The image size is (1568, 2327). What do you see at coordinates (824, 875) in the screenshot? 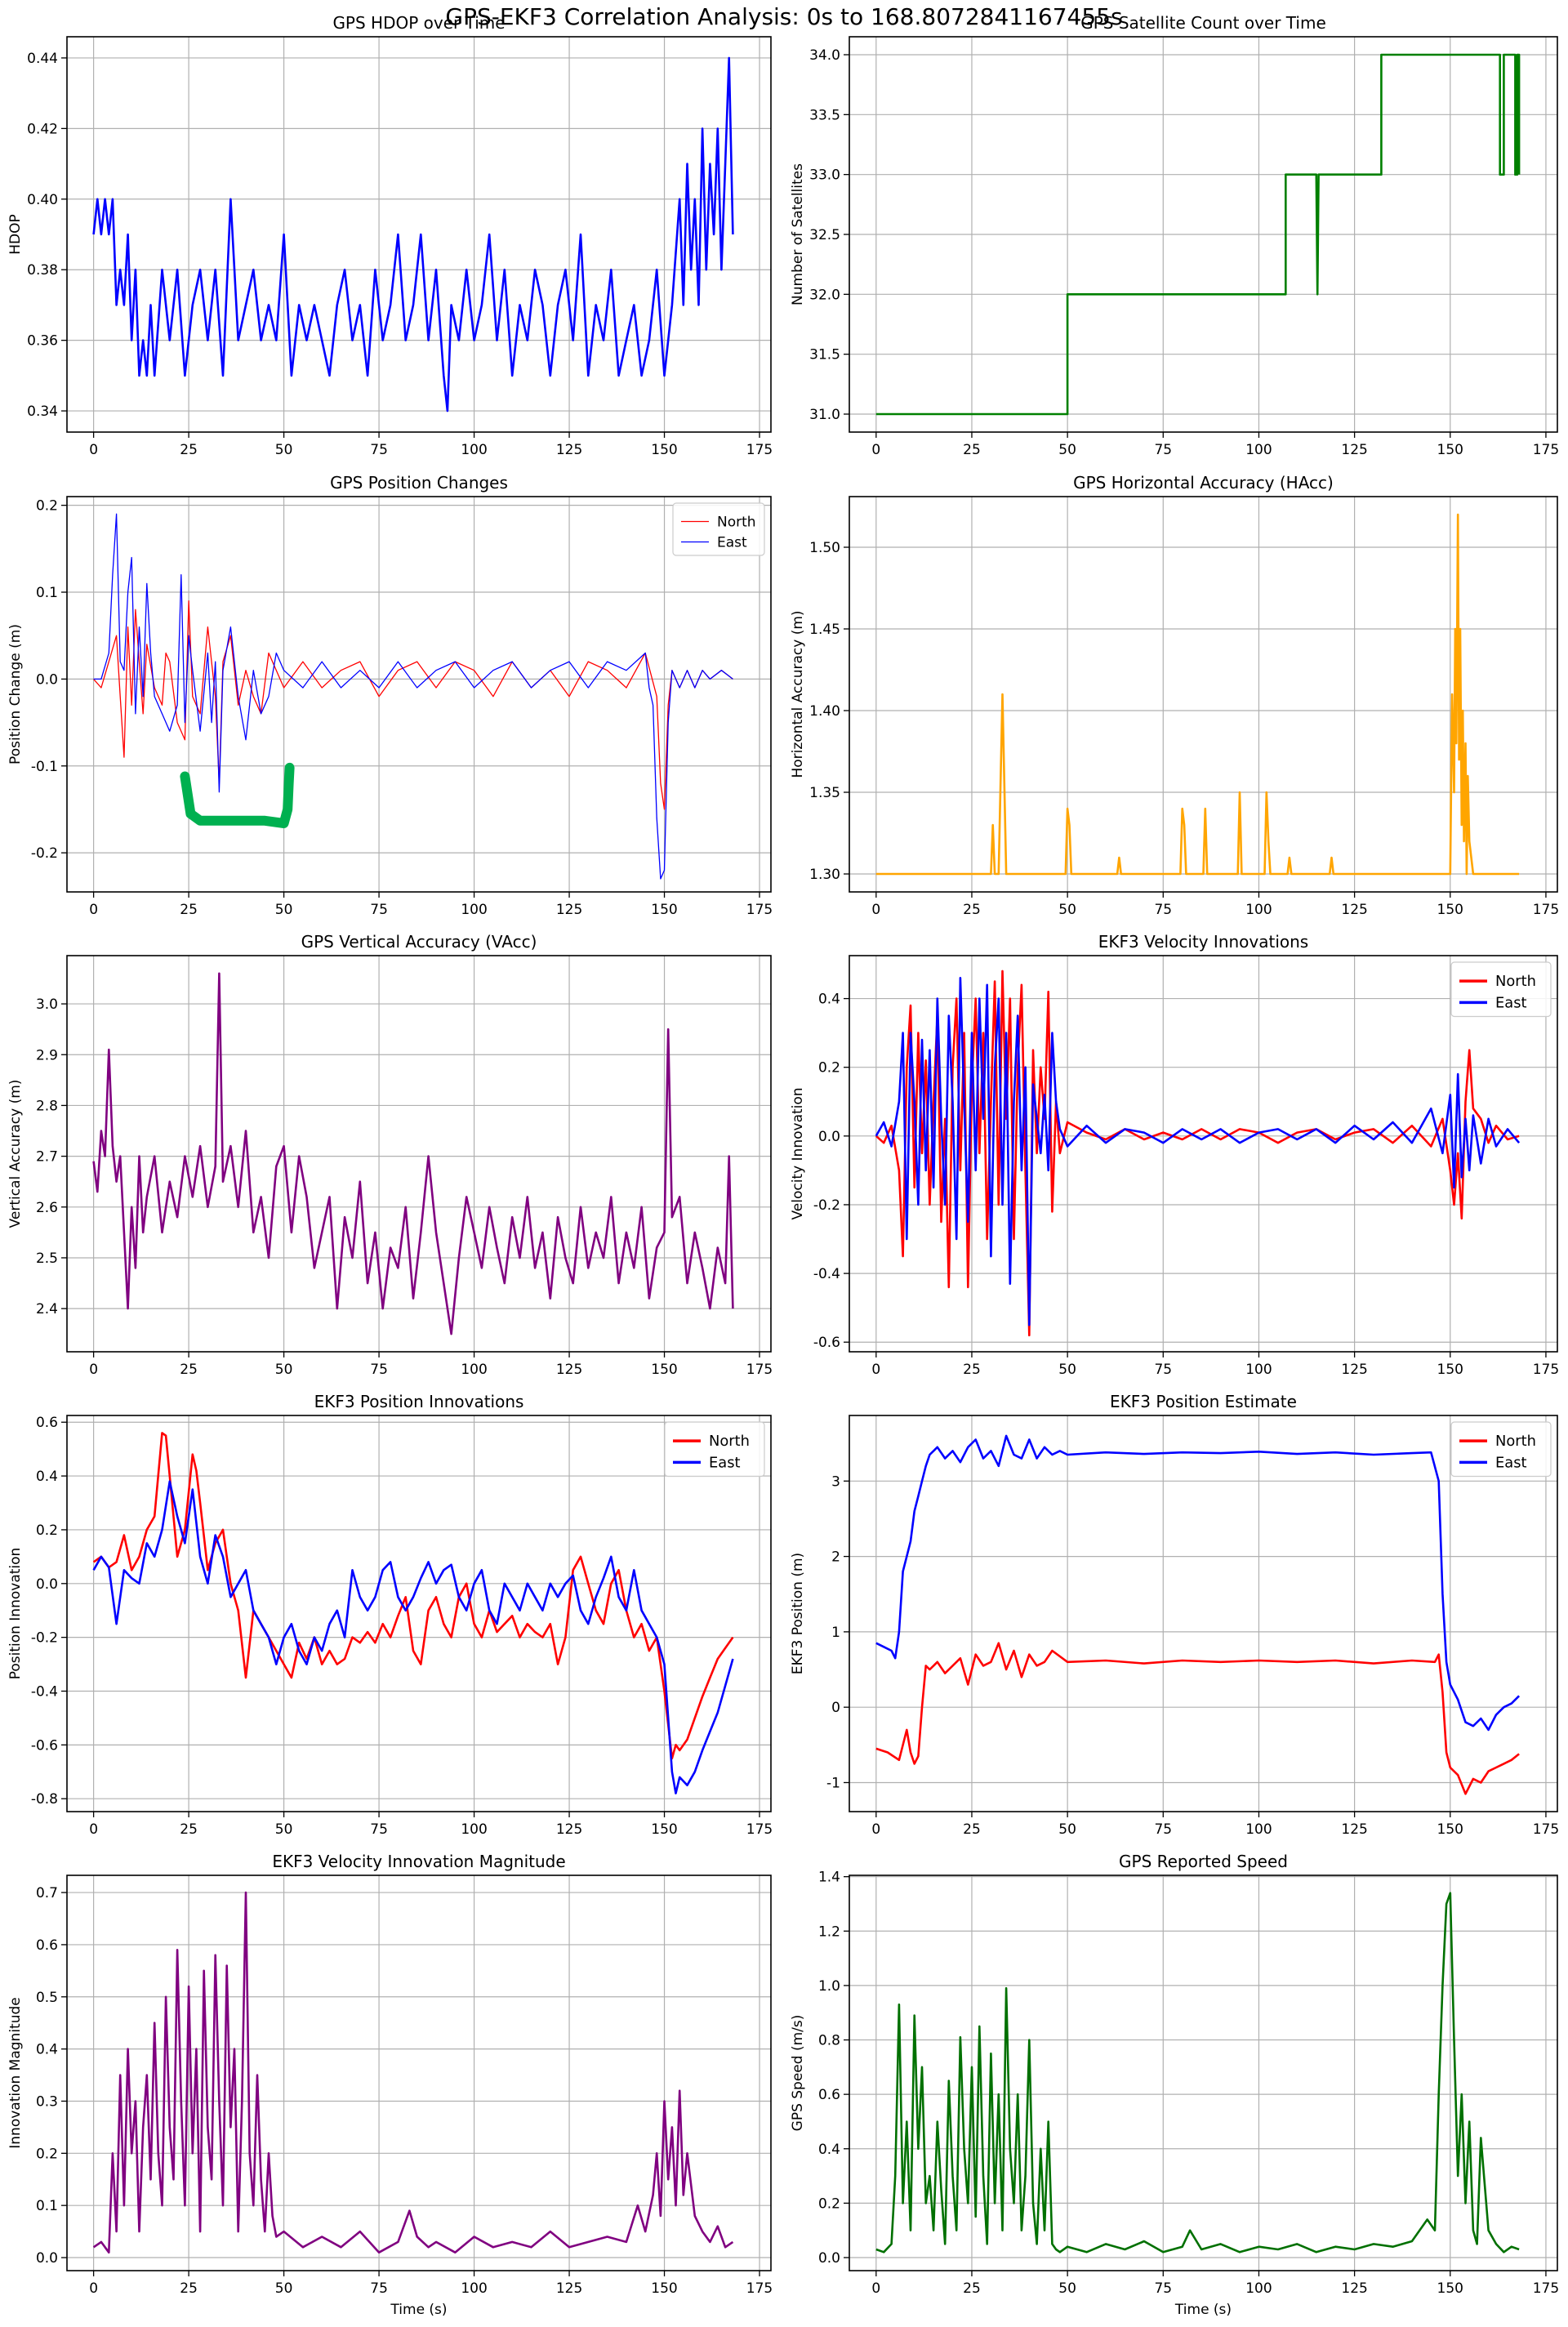
I see `y-tick-label: 1.30` at bounding box center [824, 875].